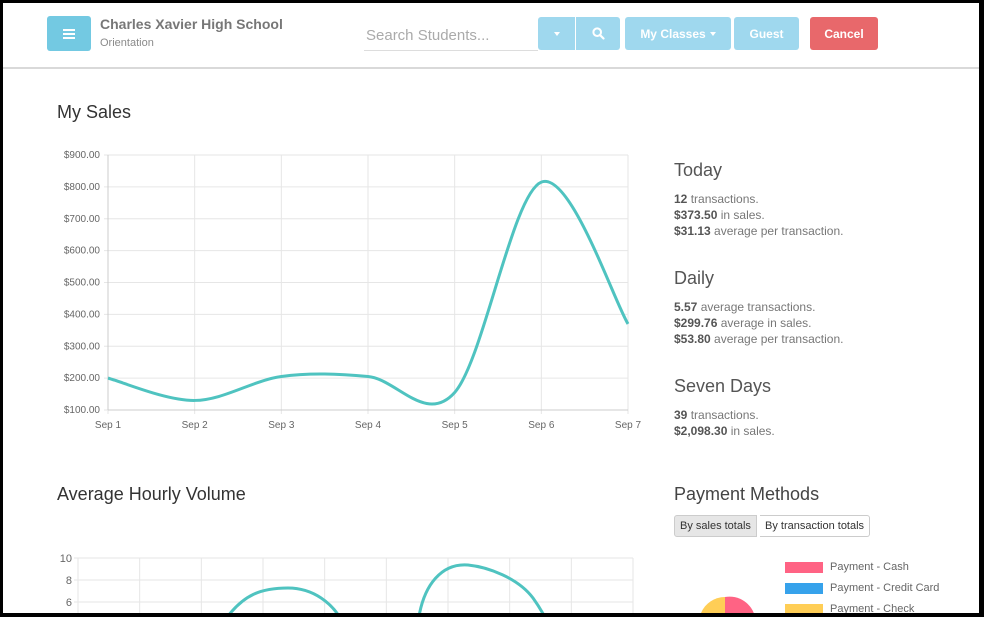 This screenshot has height=617, width=984. Describe the element at coordinates (628, 425) in the screenshot. I see `x-tick-label: Sep 7` at that location.